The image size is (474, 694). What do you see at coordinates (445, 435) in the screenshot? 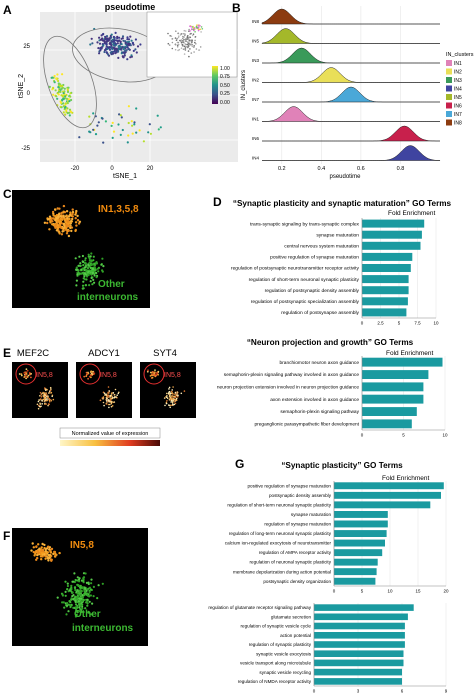
I see `chart-tick-label: 10` at bounding box center [445, 435].